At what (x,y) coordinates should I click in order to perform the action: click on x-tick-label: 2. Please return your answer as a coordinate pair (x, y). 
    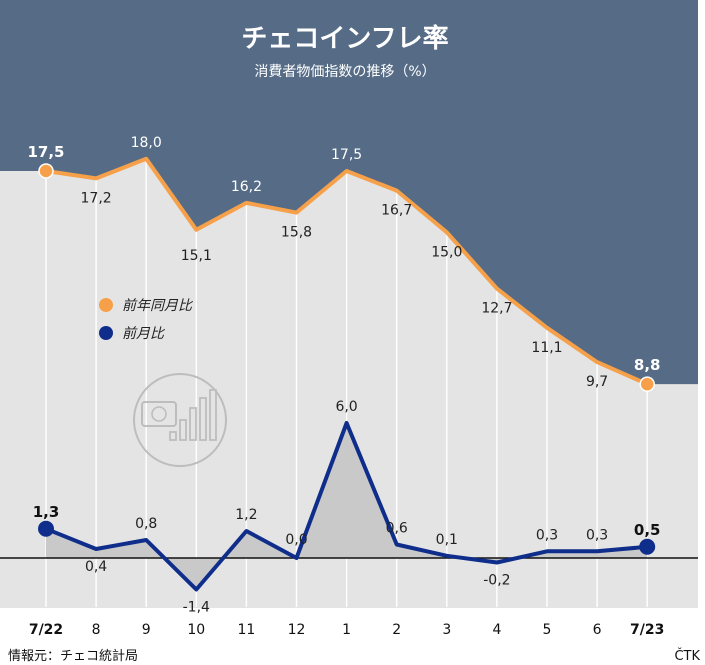
    Looking at the image, I should click on (396, 630).